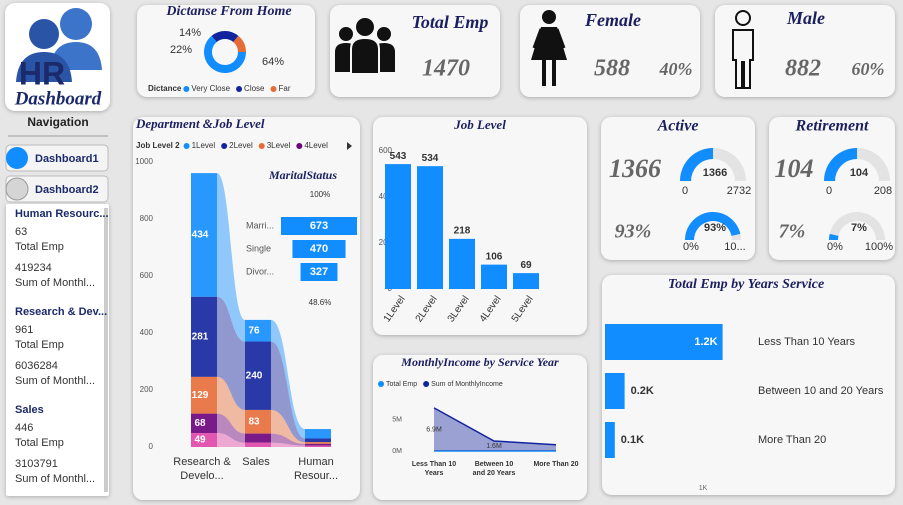 Image resolution: width=903 pixels, height=505 pixels. Describe the element at coordinates (678, 126) in the screenshot. I see `chart-title: Active` at that location.